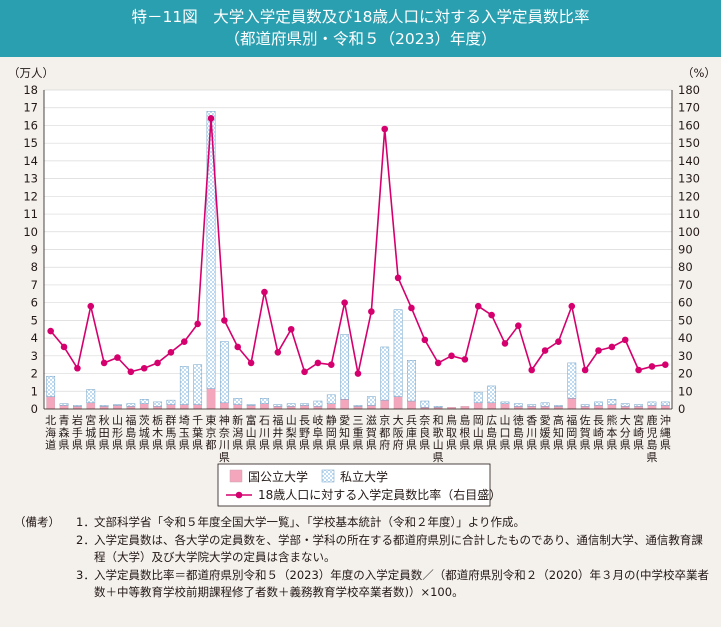  I want to click on right-tick-label: 0, so click(681, 409).